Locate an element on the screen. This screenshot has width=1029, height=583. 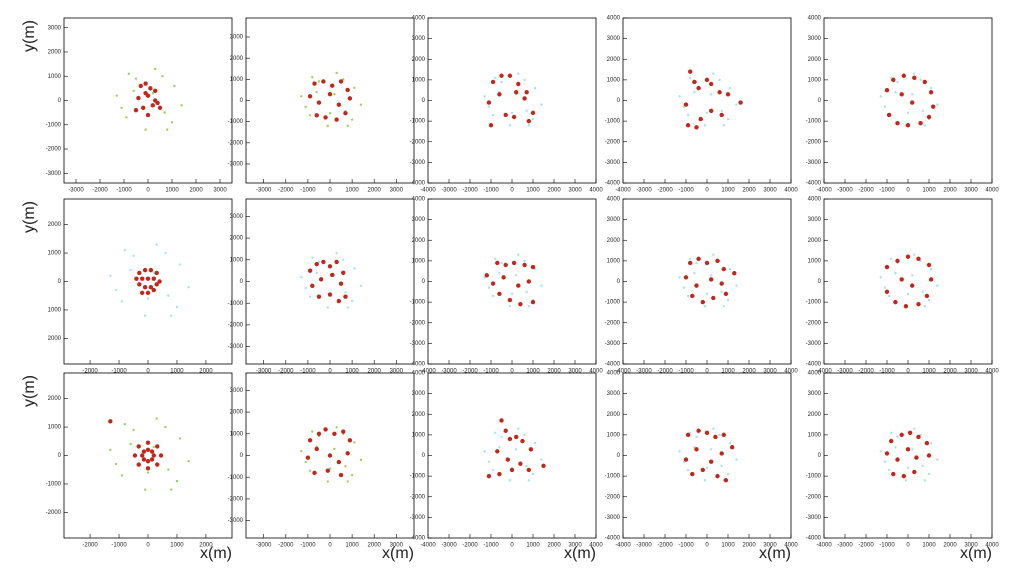
y-tick-label: -4000 is located at coordinates (814, 184).